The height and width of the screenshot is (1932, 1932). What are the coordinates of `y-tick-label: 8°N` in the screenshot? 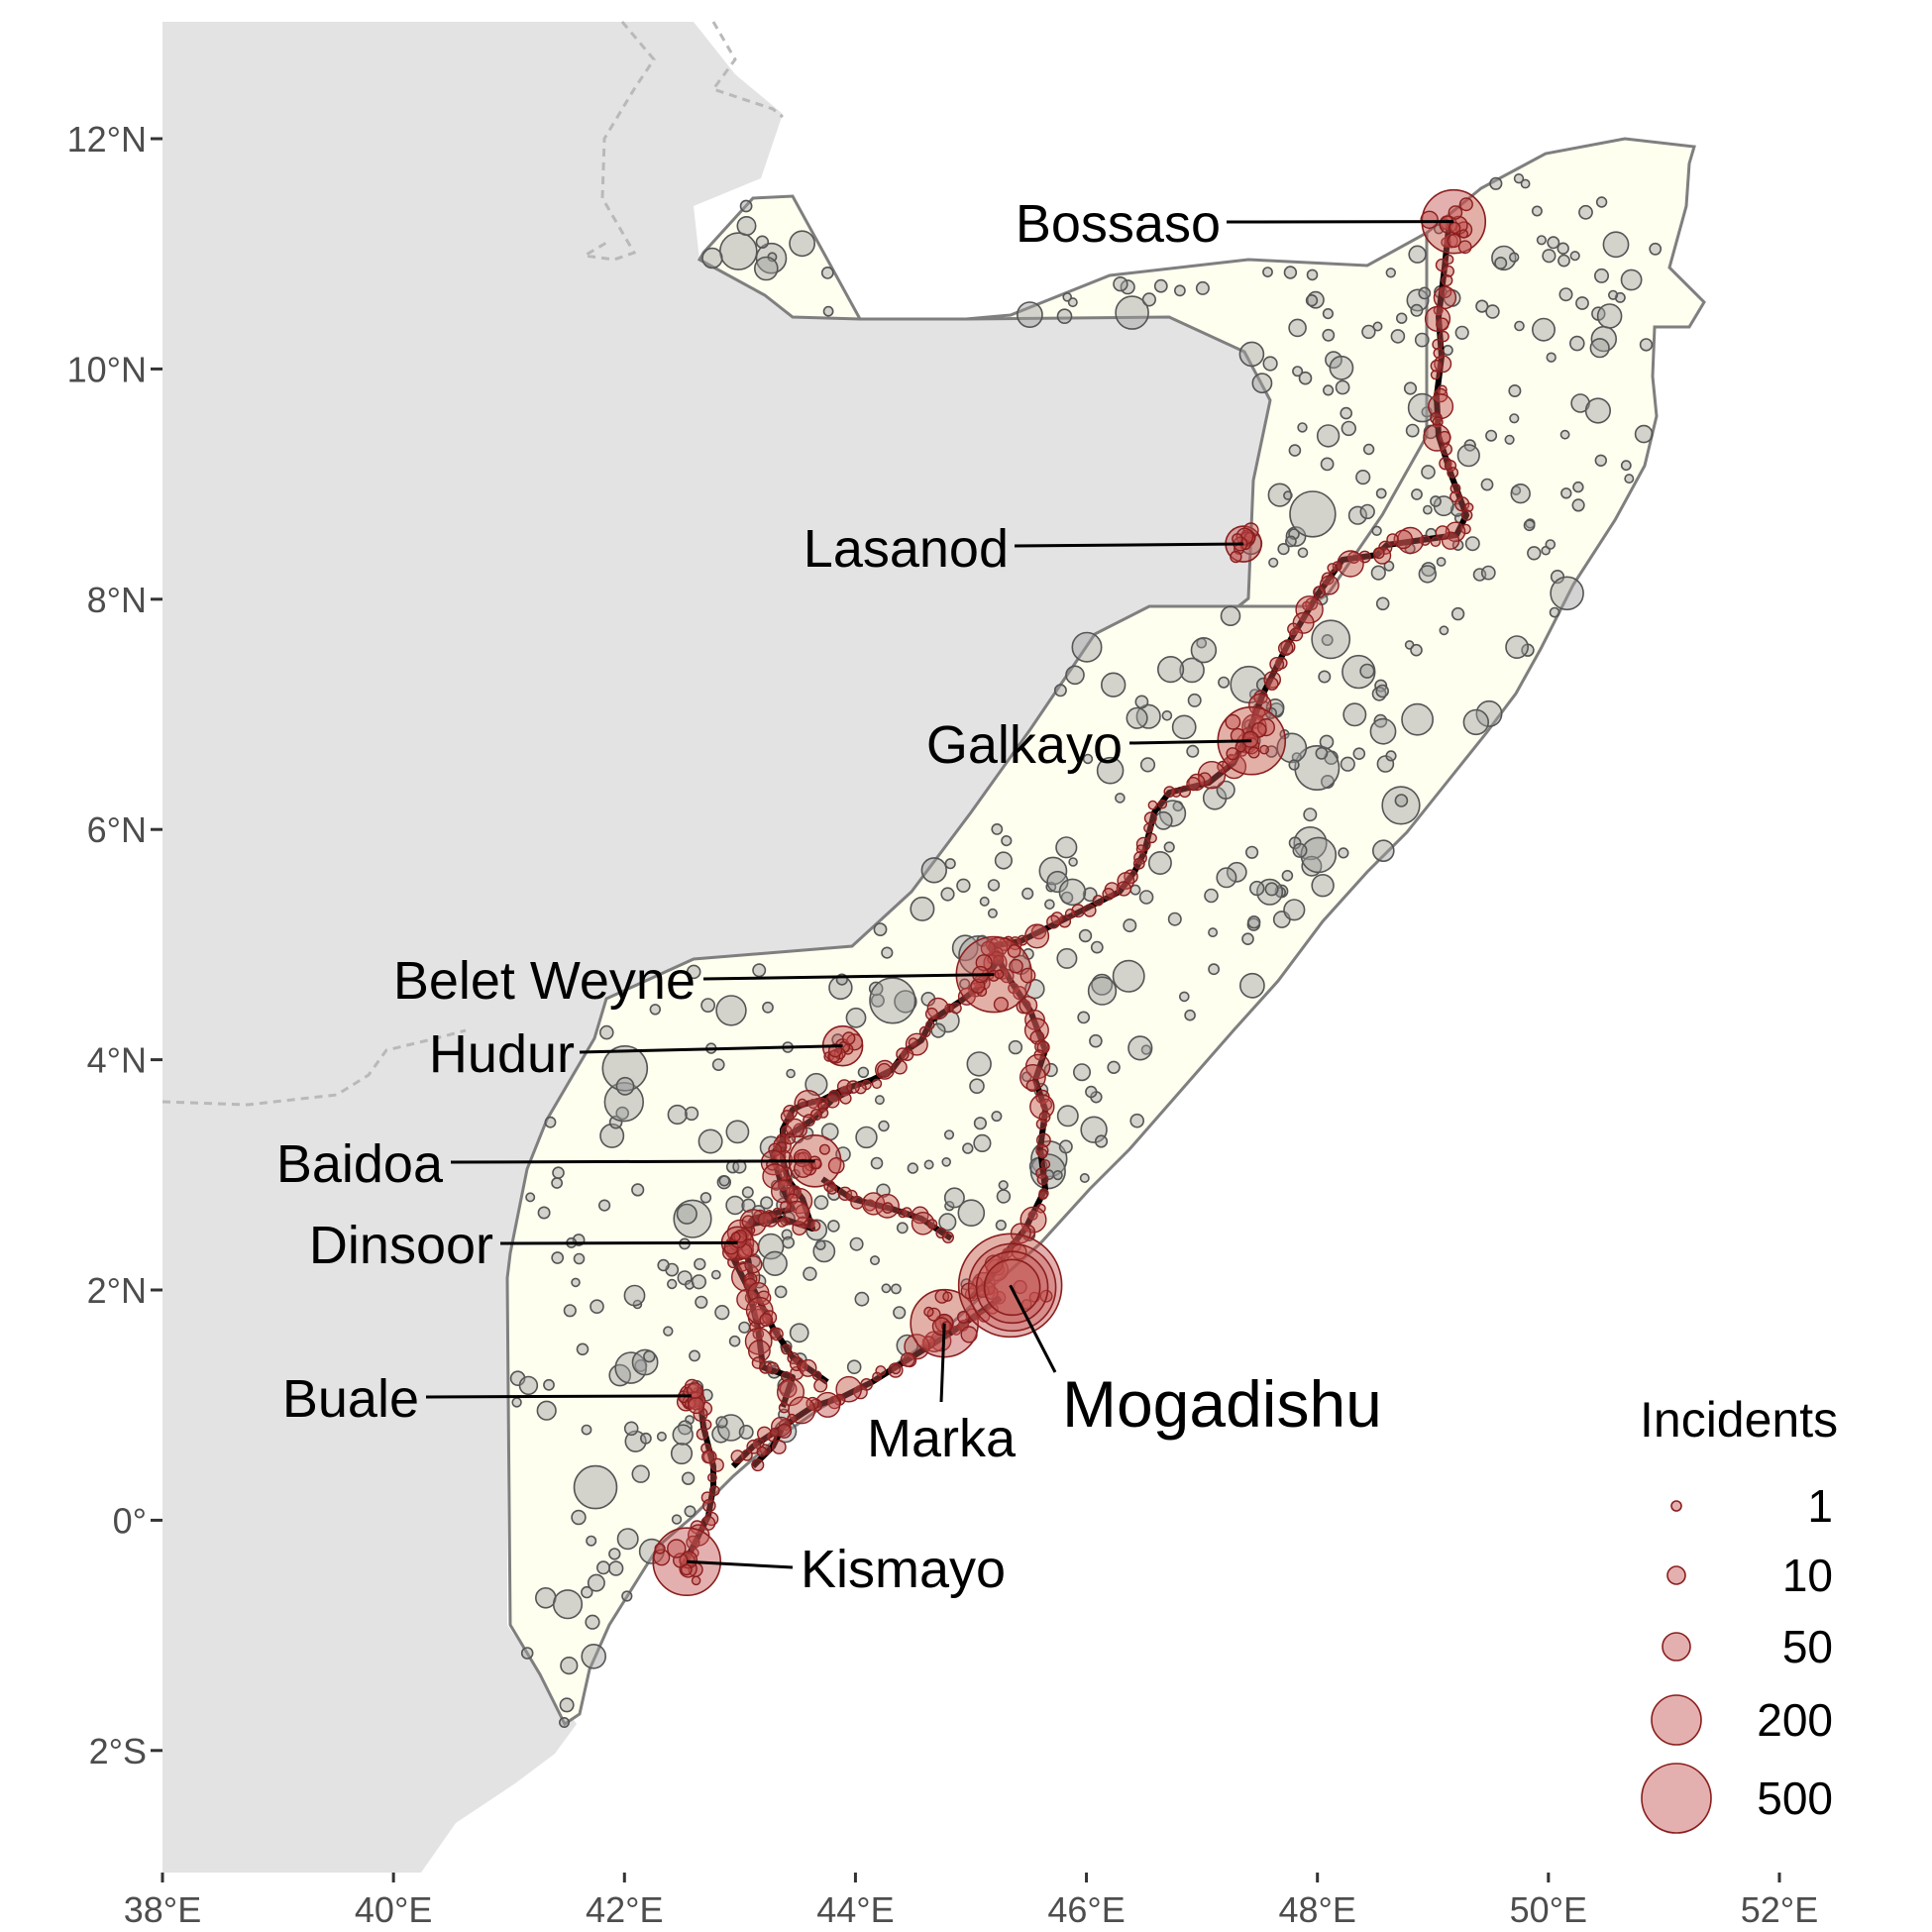 It's located at (117, 600).